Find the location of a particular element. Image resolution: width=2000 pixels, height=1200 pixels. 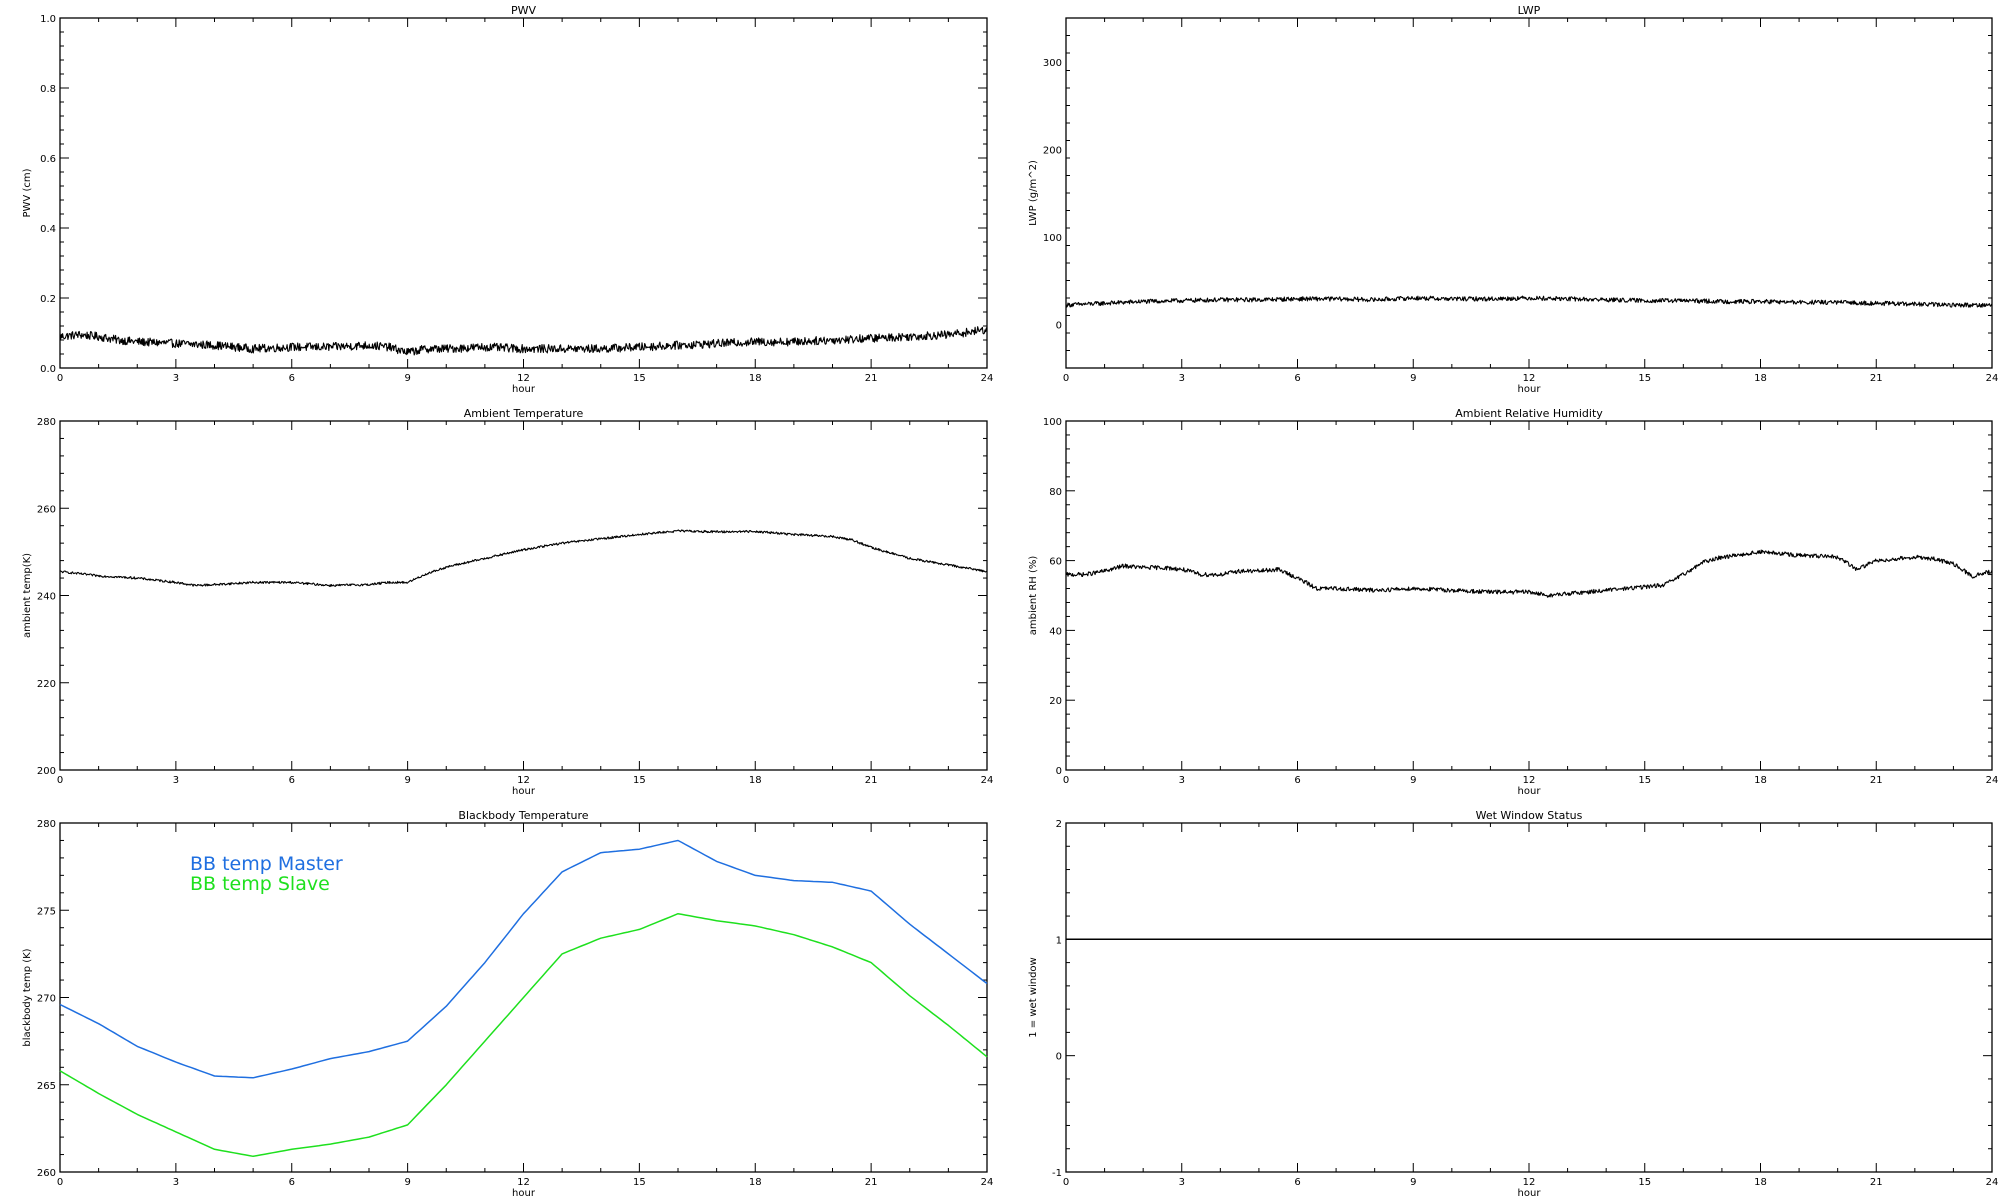

series-line-bb-temp-master is located at coordinates (523, 959).